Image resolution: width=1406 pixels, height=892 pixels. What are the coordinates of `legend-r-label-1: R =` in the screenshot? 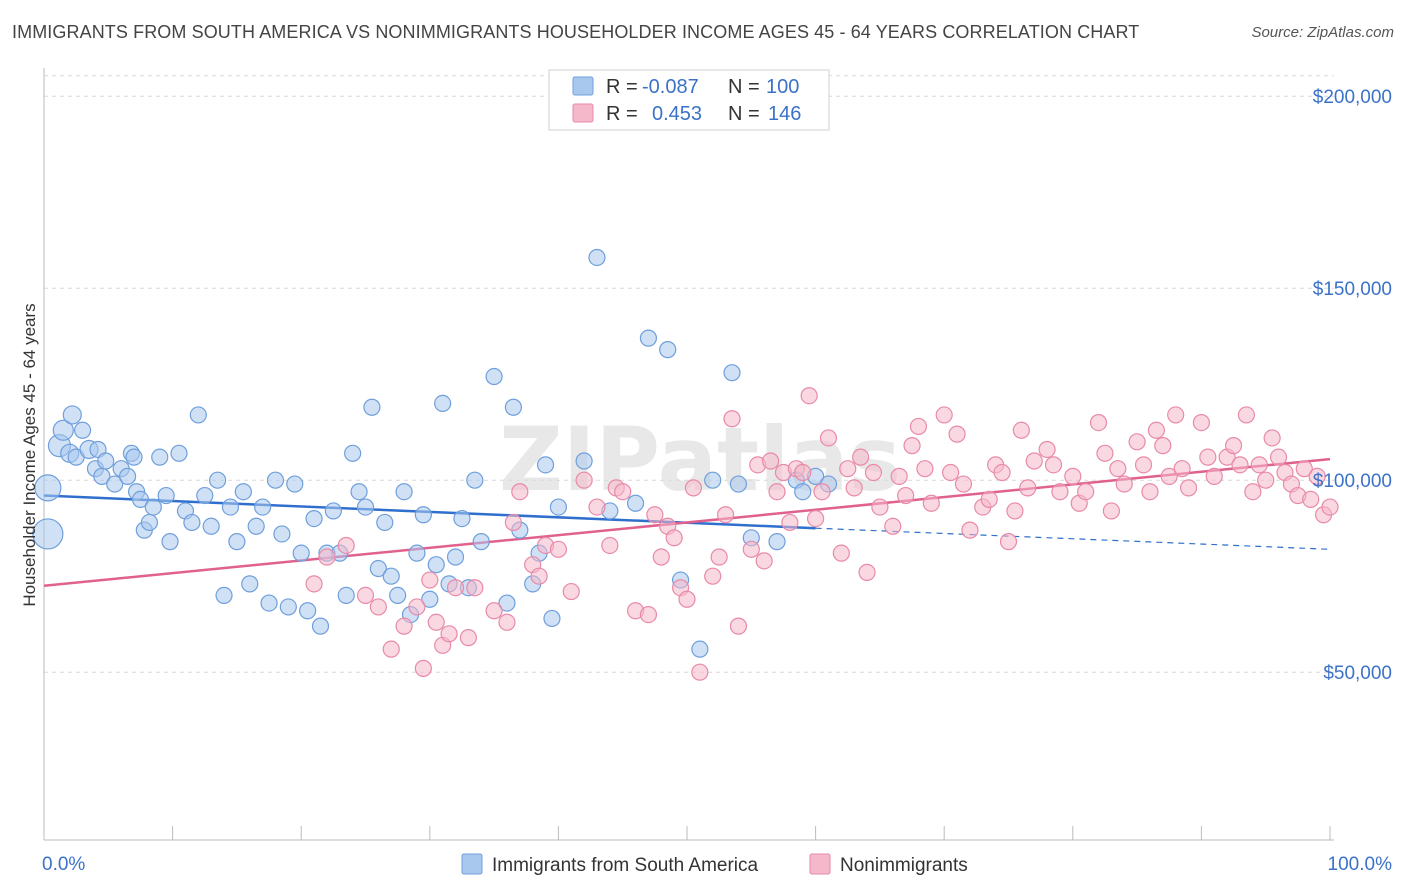 It's located at (622, 87).